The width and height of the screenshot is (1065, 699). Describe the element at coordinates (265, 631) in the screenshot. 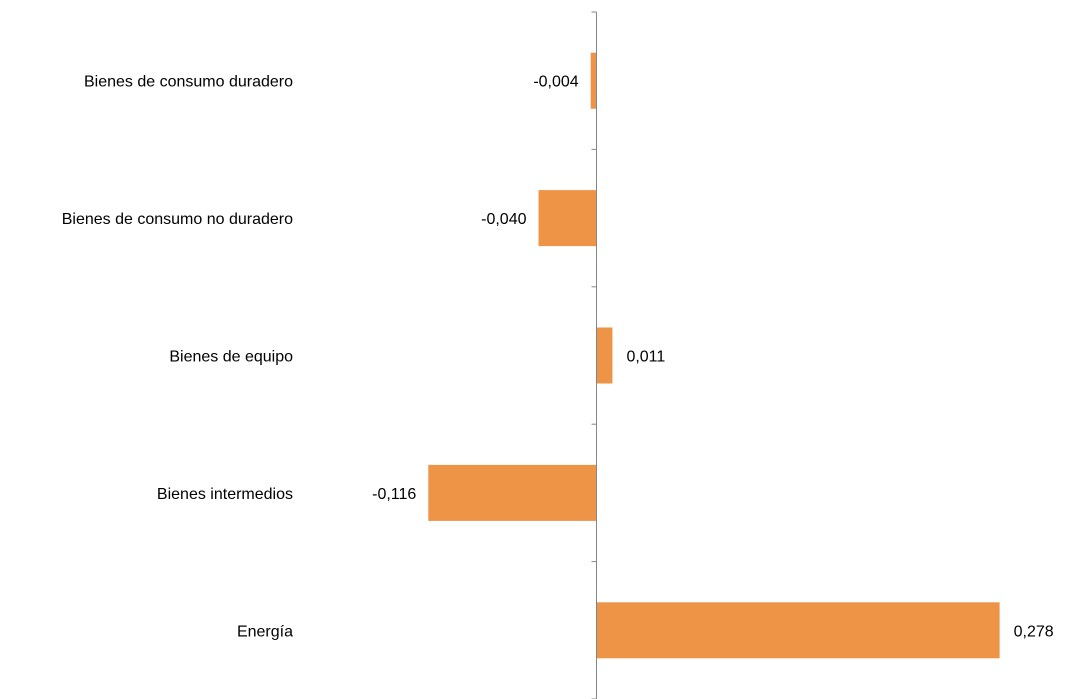

I see `category-label: Energía` at that location.